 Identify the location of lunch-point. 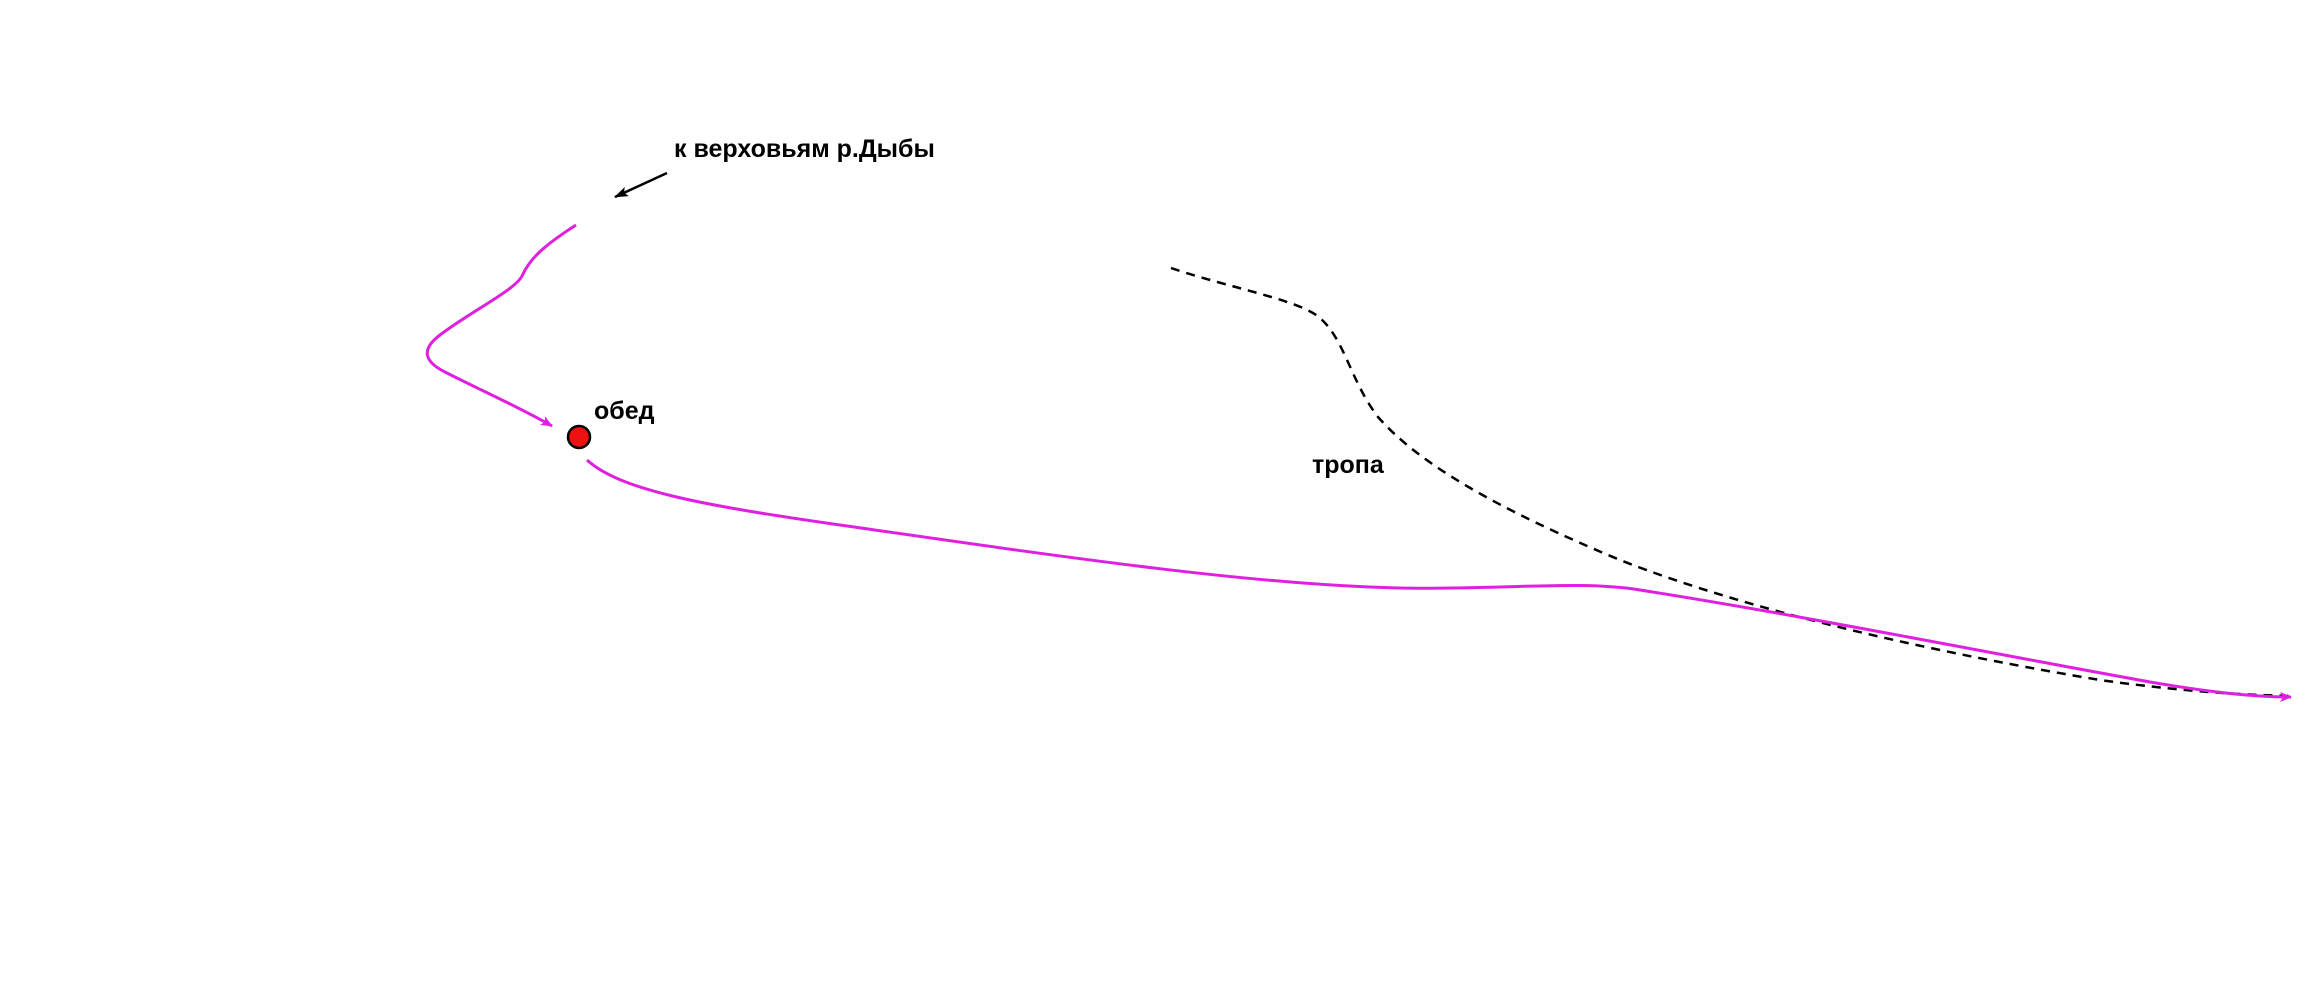
(579, 437).